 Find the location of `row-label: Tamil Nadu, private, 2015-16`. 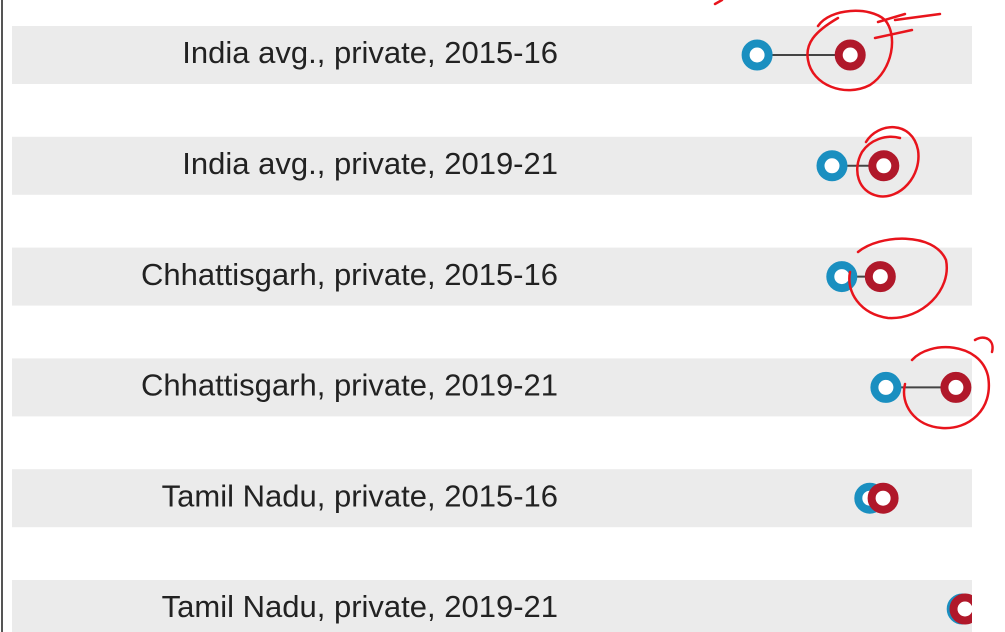

row-label: Tamil Nadu, private, 2015-16 is located at coordinates (360, 495).